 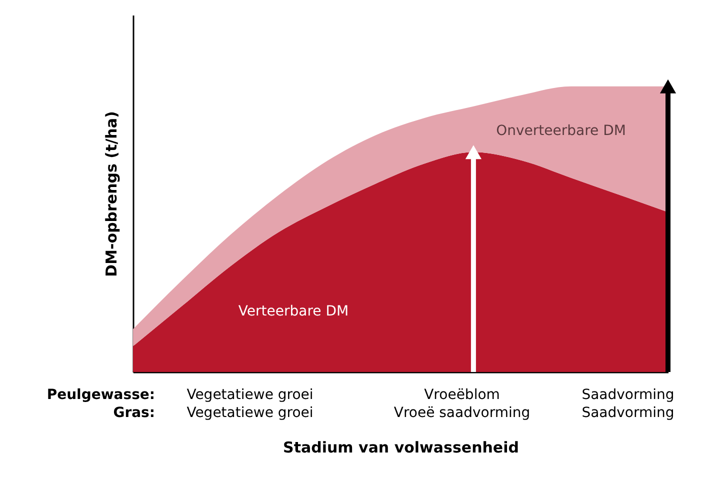 I want to click on text: Gras:, so click(x=134, y=413).